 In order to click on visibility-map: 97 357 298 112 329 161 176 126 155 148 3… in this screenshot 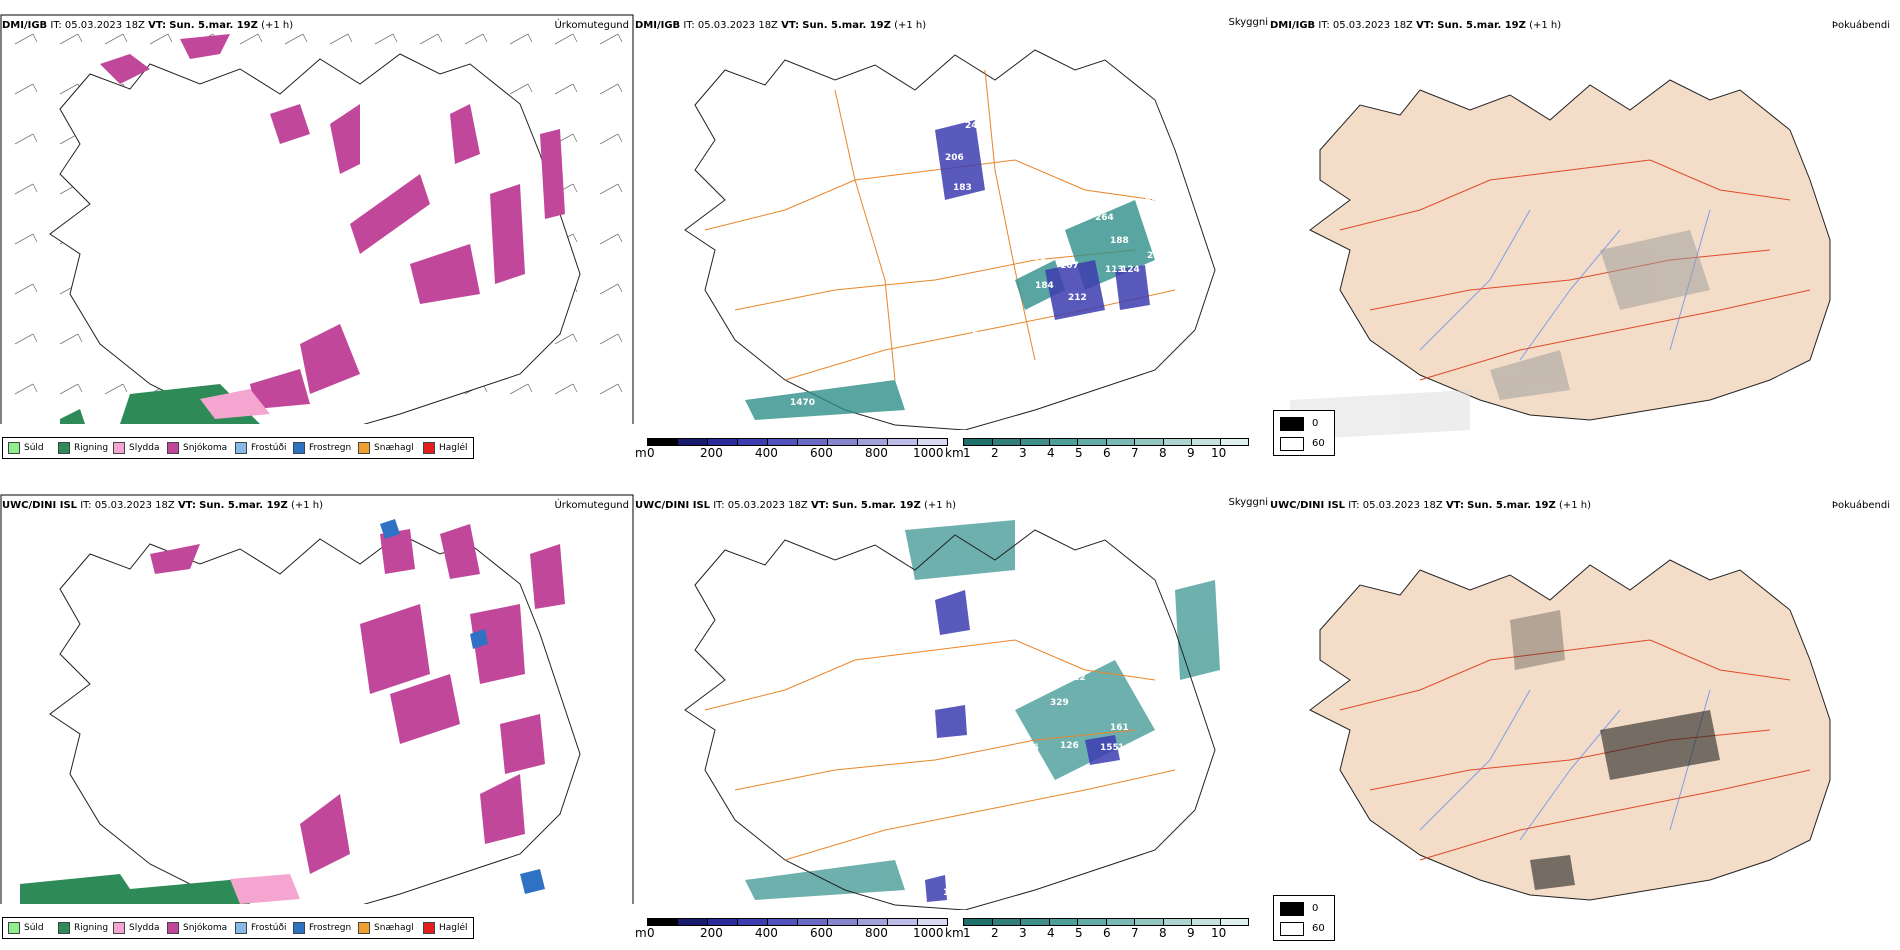, I will do `click(952, 715)`.